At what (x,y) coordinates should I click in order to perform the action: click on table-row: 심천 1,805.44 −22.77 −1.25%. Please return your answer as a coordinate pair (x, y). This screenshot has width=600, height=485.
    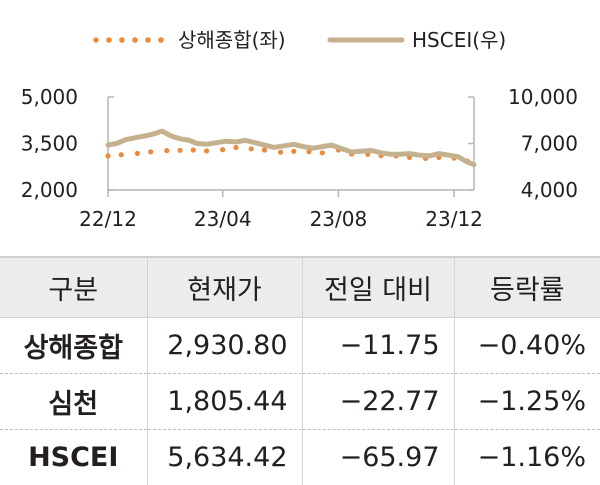
    Looking at the image, I should click on (300, 402).